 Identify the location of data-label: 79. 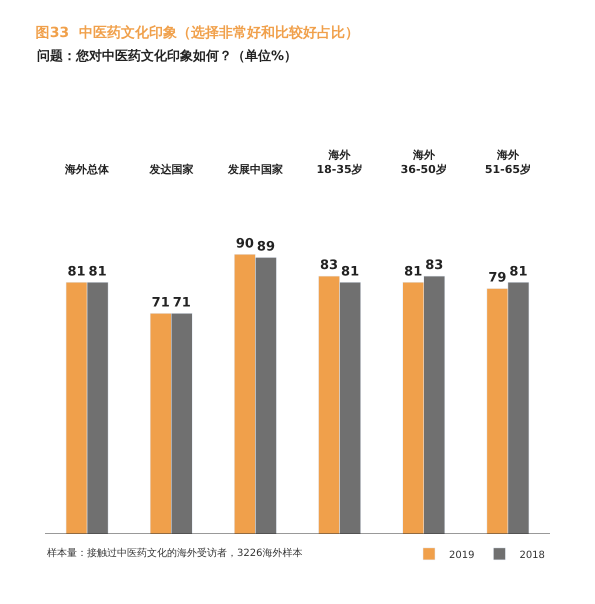
(497, 278).